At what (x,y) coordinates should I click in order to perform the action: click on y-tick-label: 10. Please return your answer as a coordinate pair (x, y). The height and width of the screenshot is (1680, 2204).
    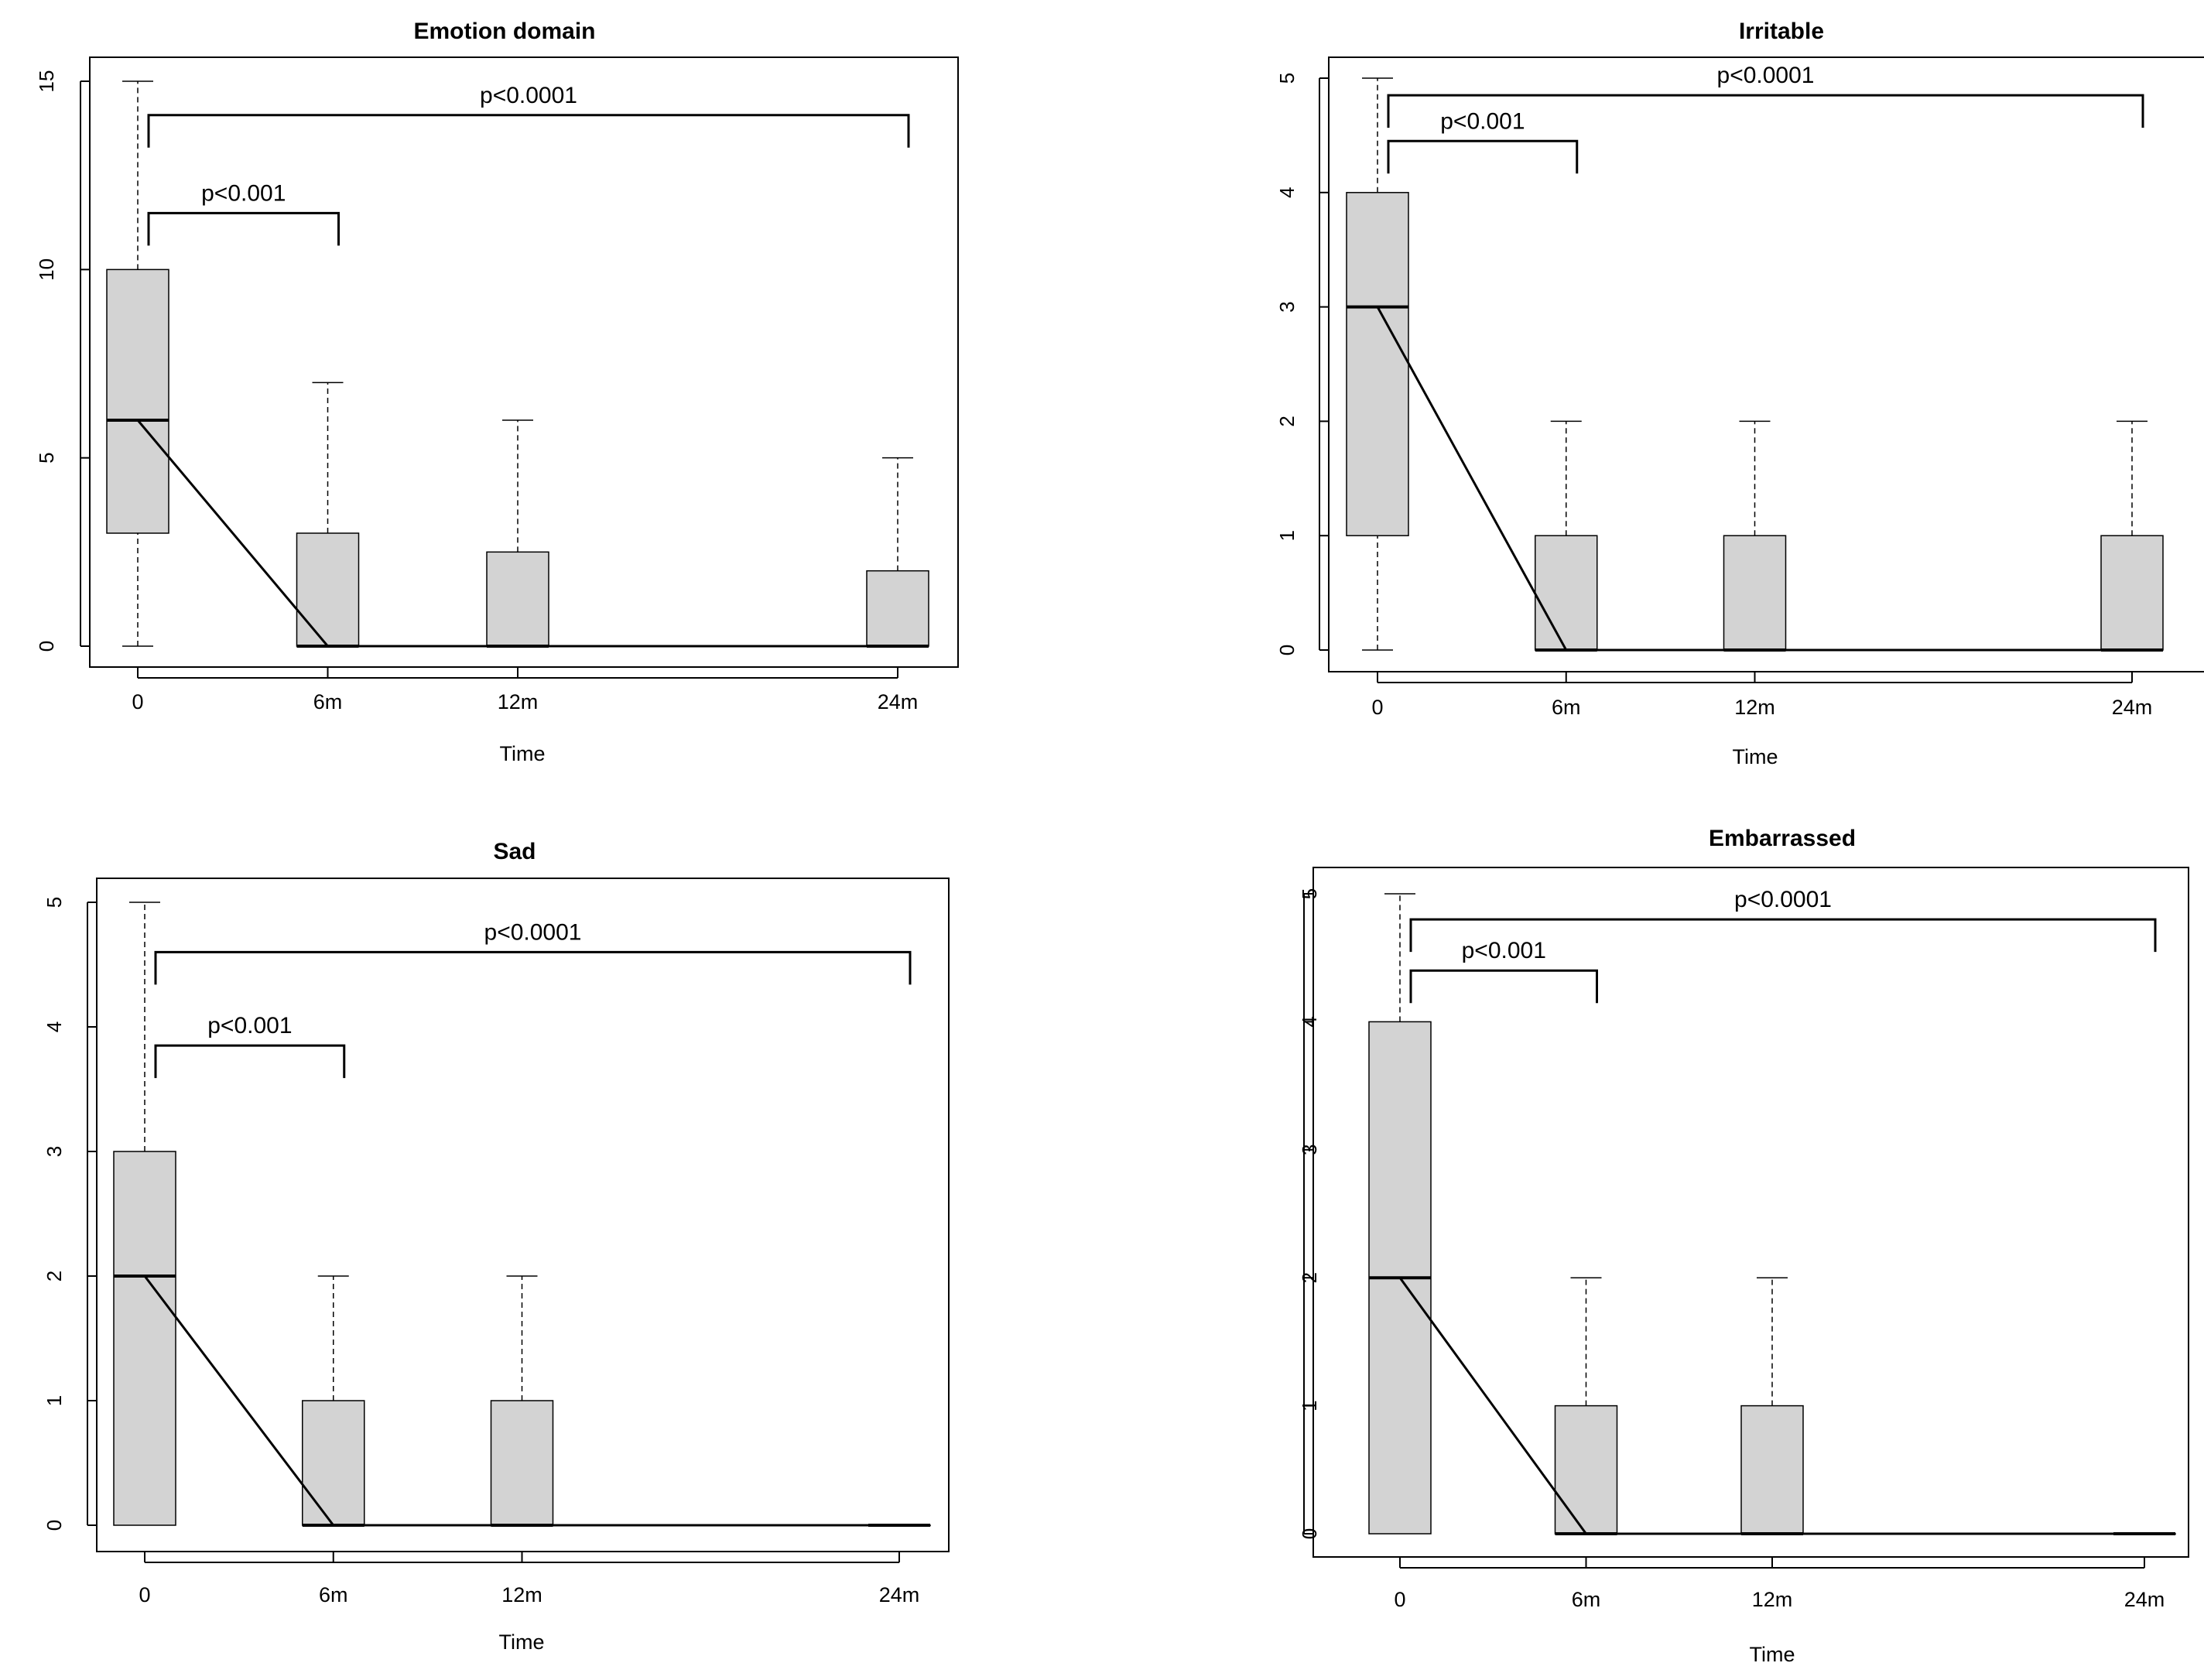
    Looking at the image, I should click on (46, 269).